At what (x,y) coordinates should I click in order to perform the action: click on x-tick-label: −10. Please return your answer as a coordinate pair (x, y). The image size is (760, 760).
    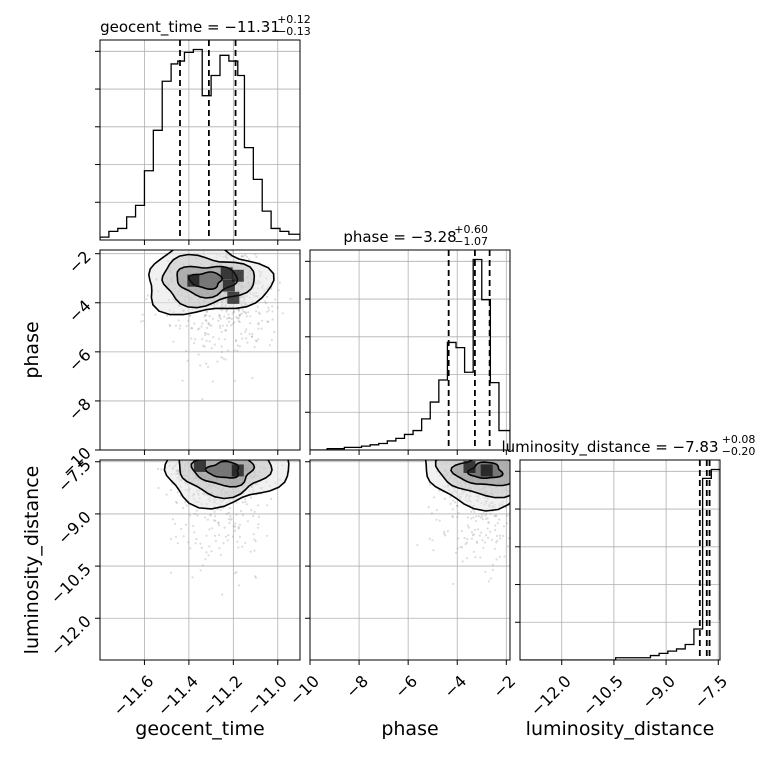
    Looking at the image, I should click on (304, 690).